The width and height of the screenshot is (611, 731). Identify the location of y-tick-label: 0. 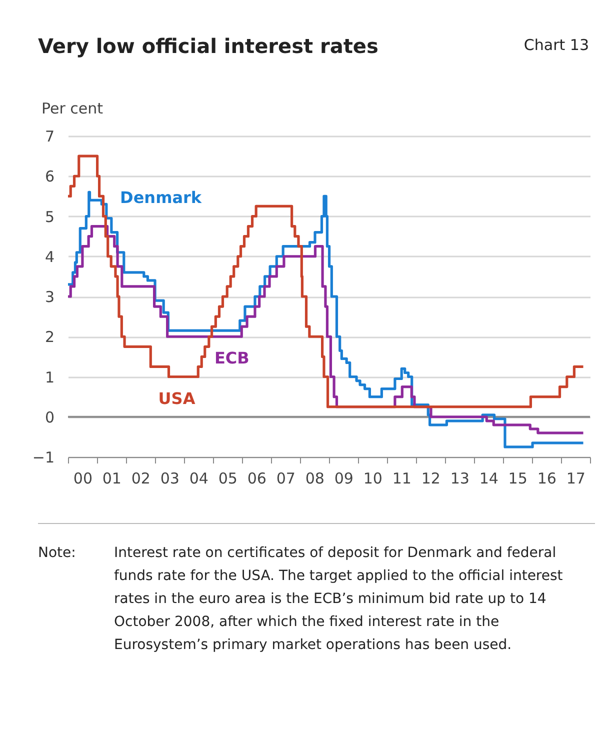
(49, 417).